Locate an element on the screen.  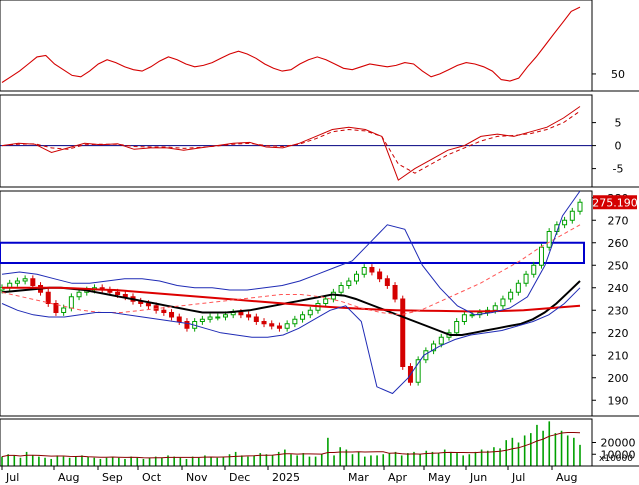
macd-signal-line is located at coordinates (291, 142).